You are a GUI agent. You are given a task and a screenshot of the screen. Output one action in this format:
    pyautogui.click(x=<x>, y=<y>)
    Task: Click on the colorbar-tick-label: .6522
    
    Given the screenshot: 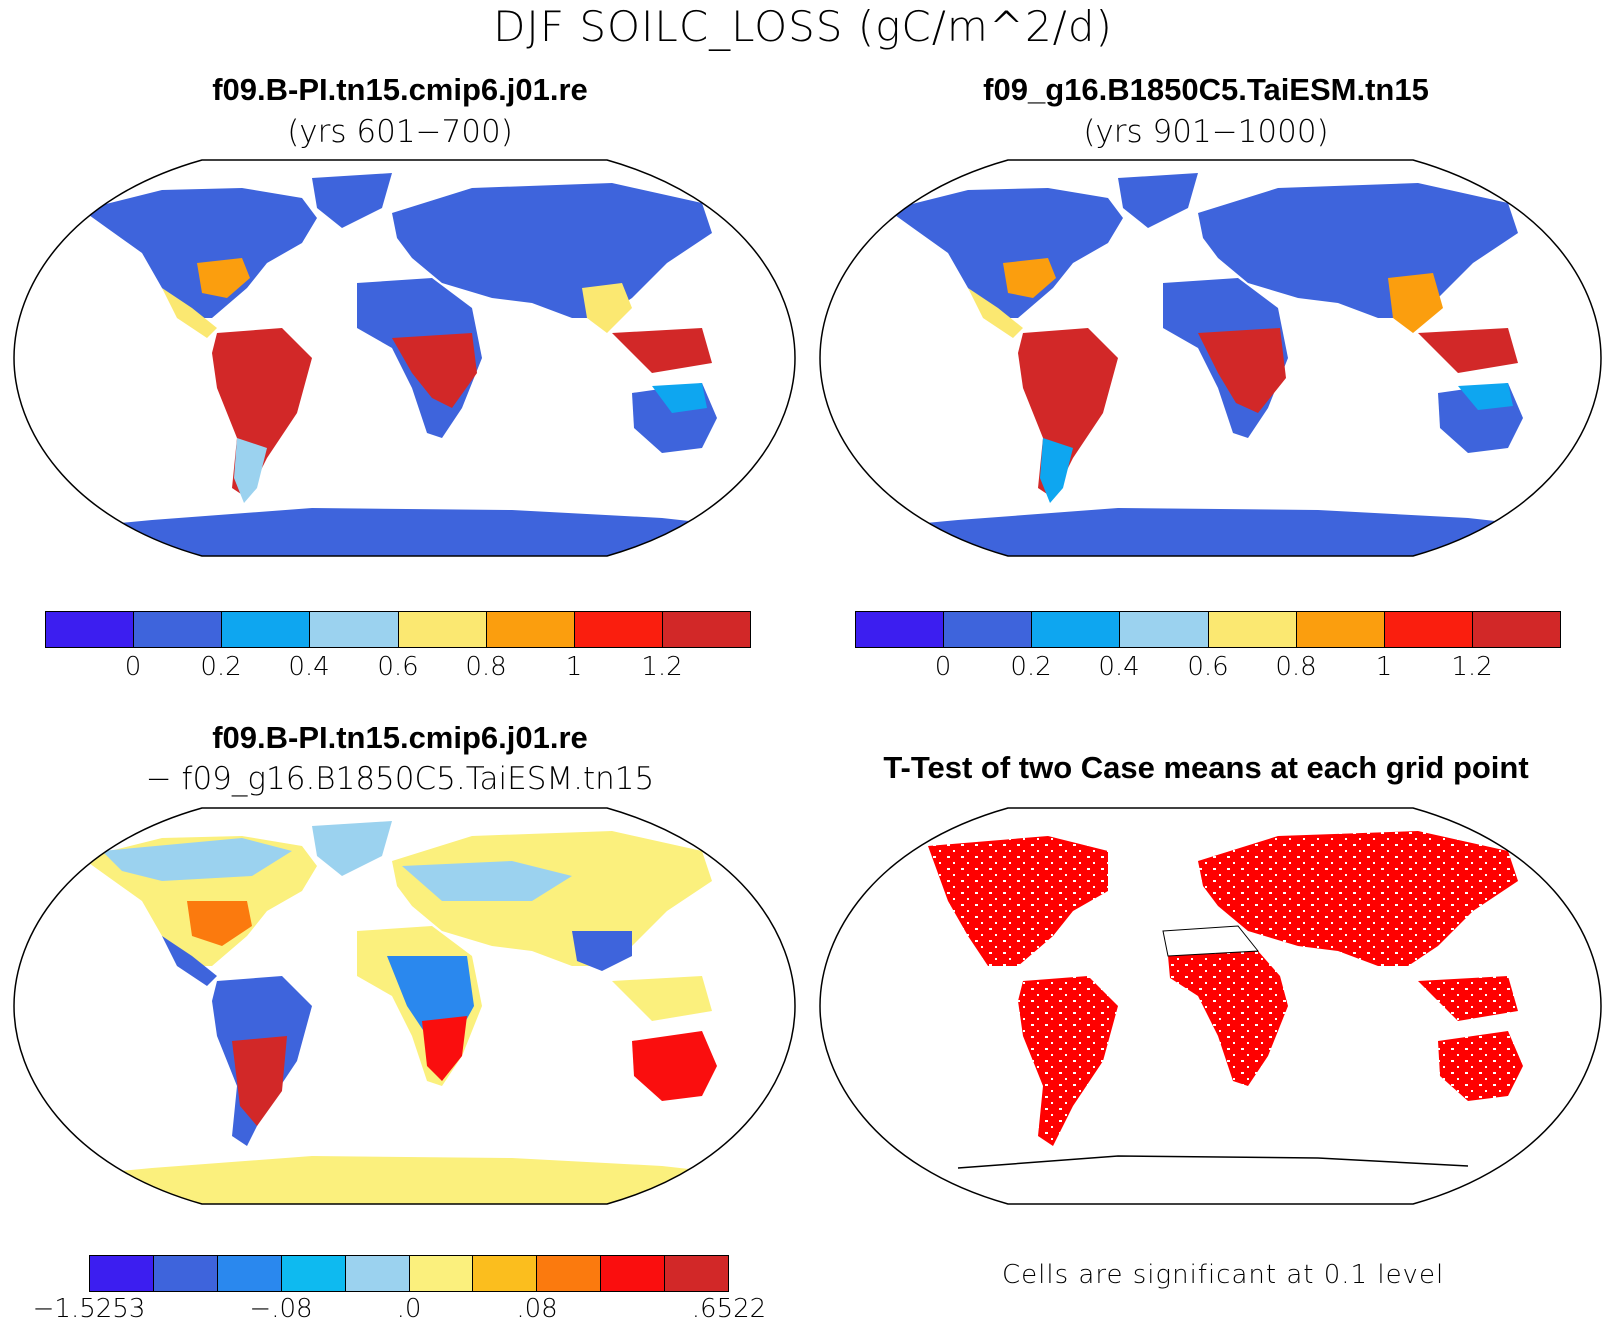 What is the action you would take?
    pyautogui.click(x=729, y=1309)
    